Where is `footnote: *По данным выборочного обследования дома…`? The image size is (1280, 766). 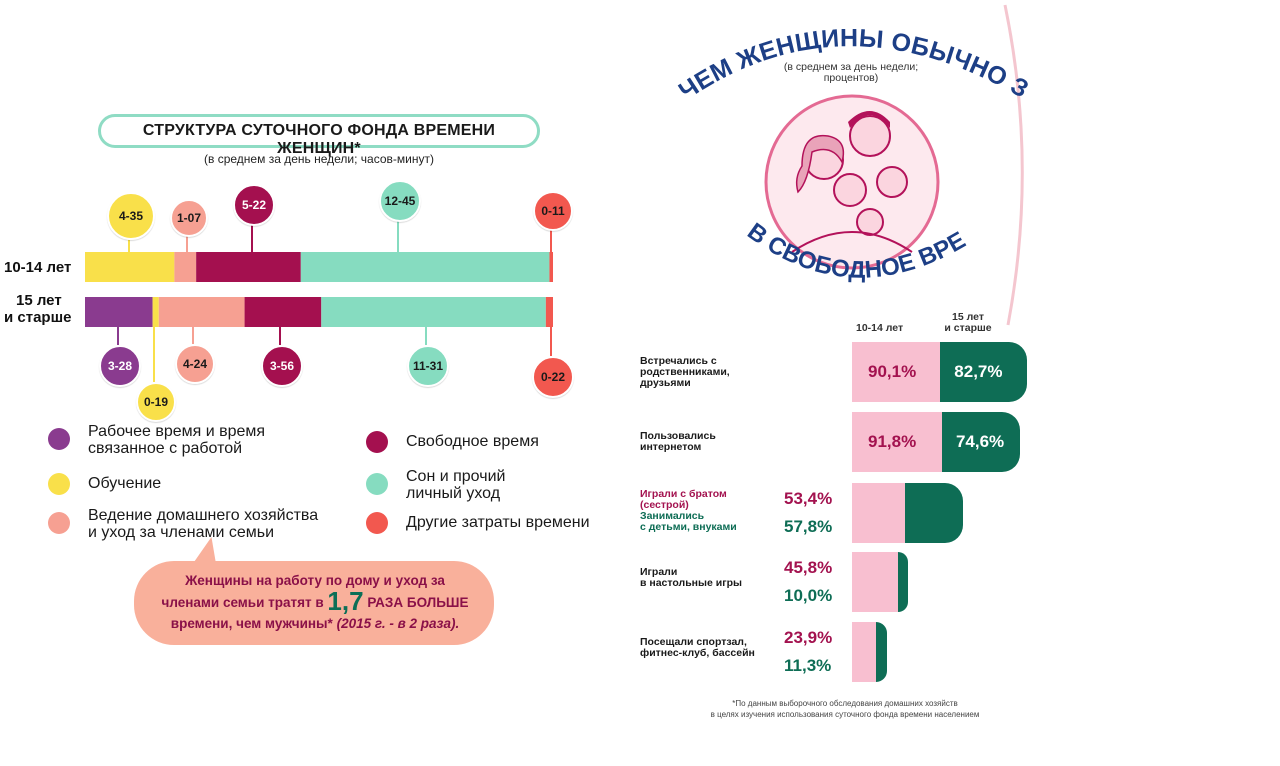
footnote: *По данным выборочного обследования дома… is located at coordinates (845, 709).